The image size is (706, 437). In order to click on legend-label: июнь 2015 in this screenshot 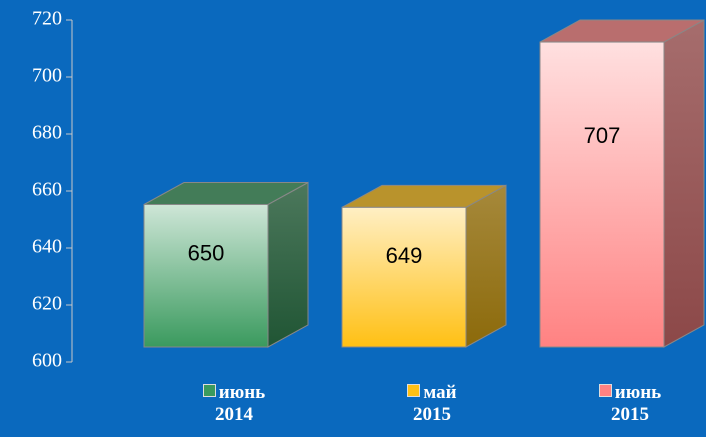, I will do `click(636, 403)`.